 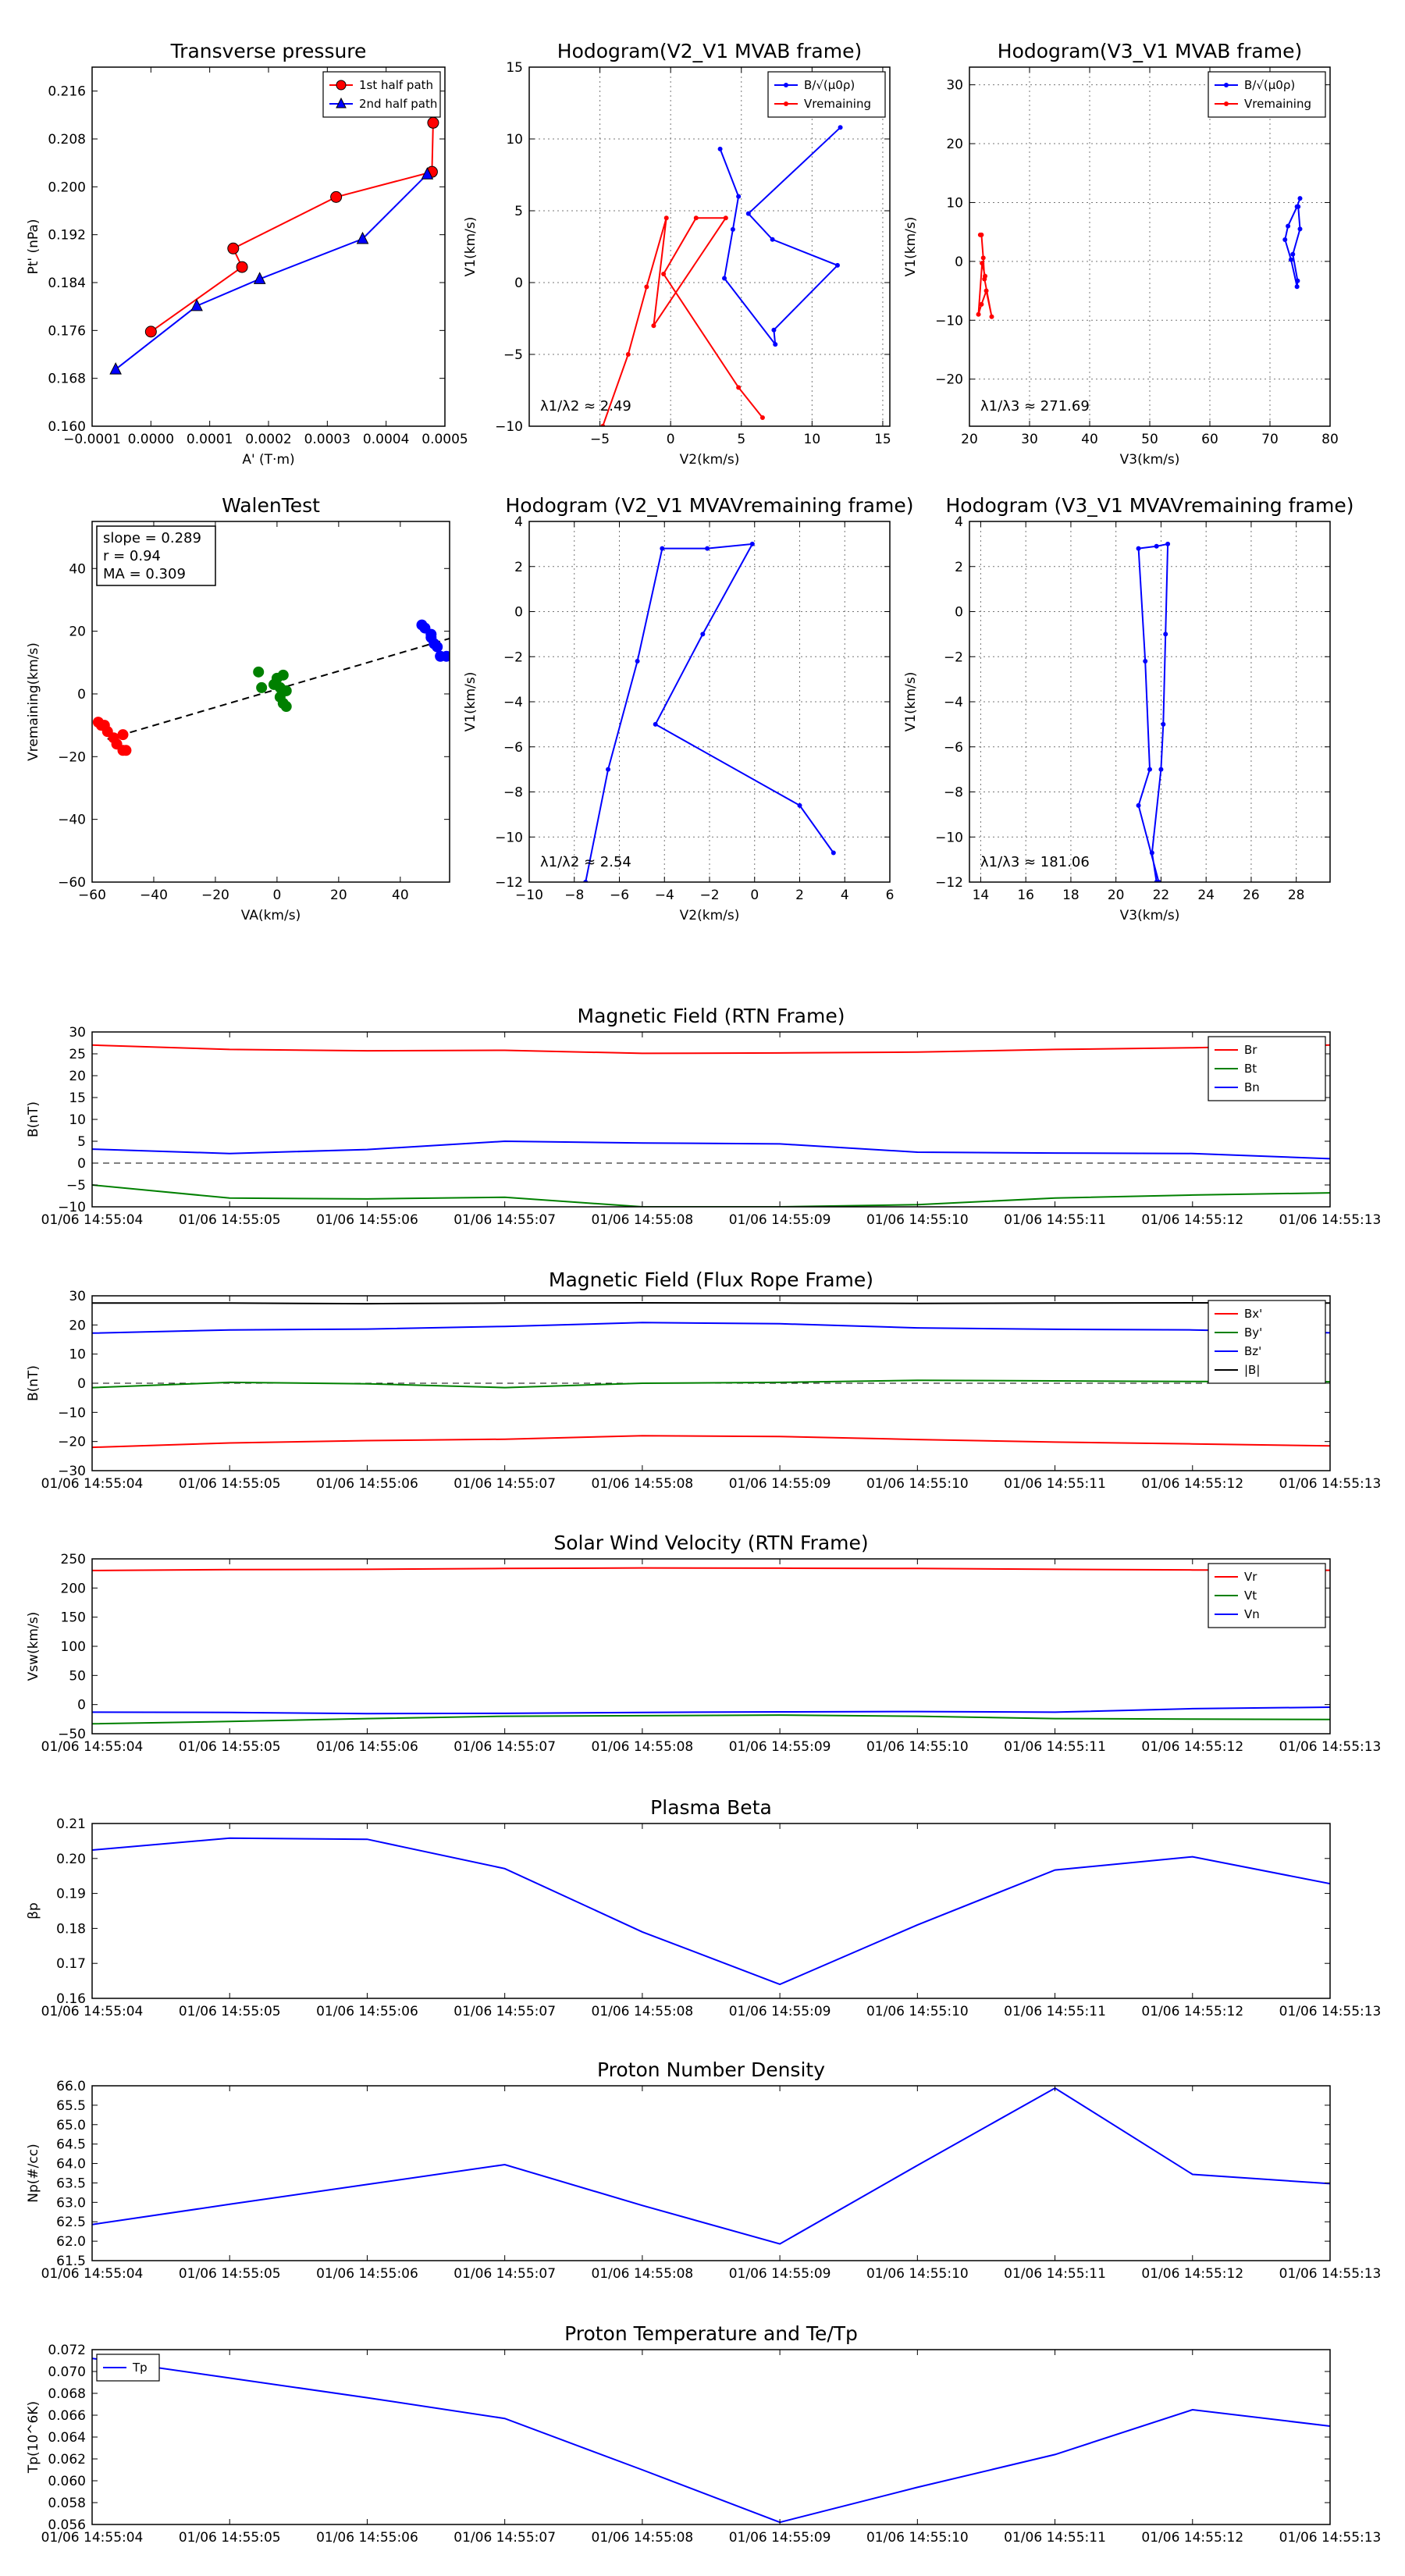 What do you see at coordinates (711, 1384) in the screenshot?
I see `series-line-By'` at bounding box center [711, 1384].